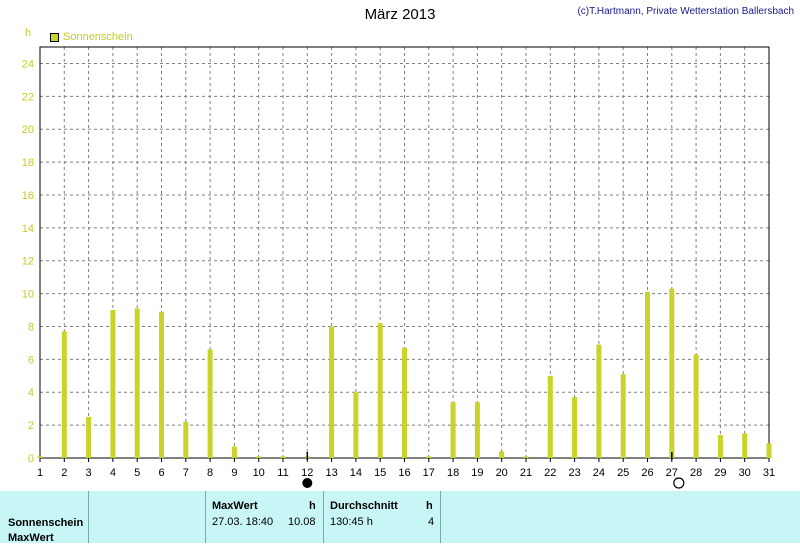 The height and width of the screenshot is (544, 800). What do you see at coordinates (31, 360) in the screenshot?
I see `y-tick-label: 6` at bounding box center [31, 360].